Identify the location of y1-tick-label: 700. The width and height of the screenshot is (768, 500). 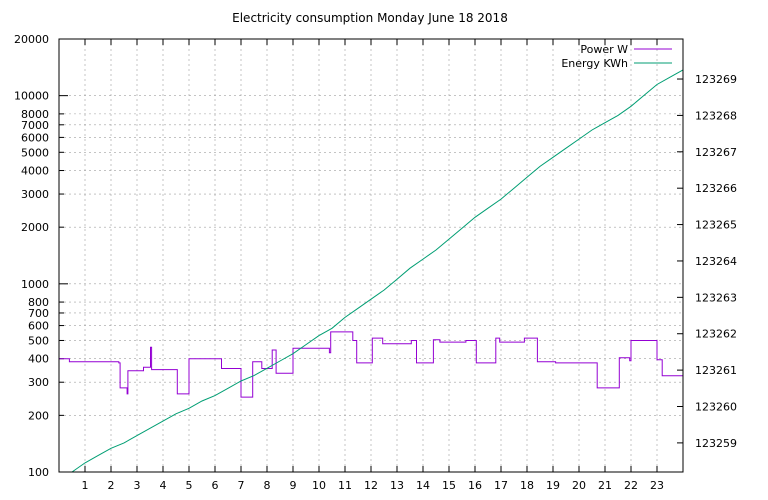
(38, 313).